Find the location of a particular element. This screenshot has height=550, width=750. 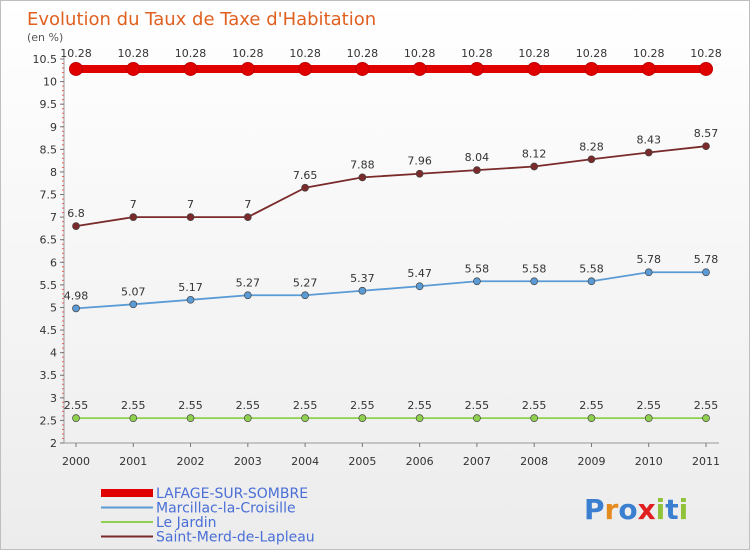

x-tick-label: 2001 is located at coordinates (133, 461).